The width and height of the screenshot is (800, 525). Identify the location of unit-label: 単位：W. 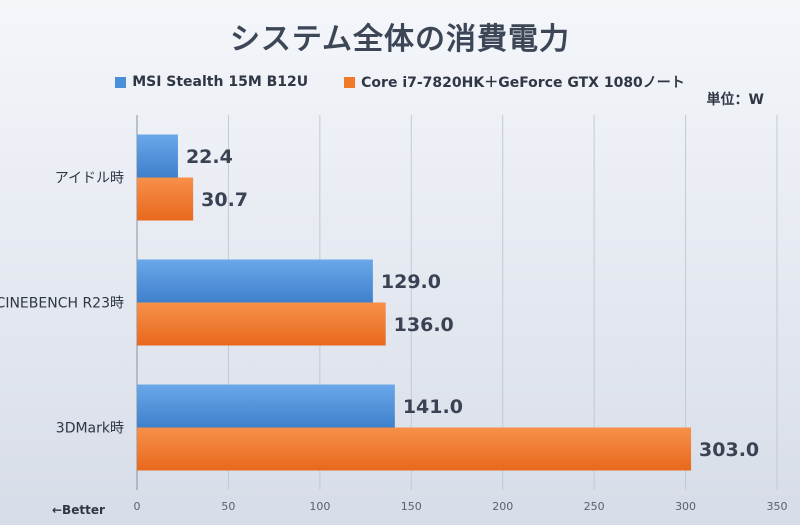
(735, 100).